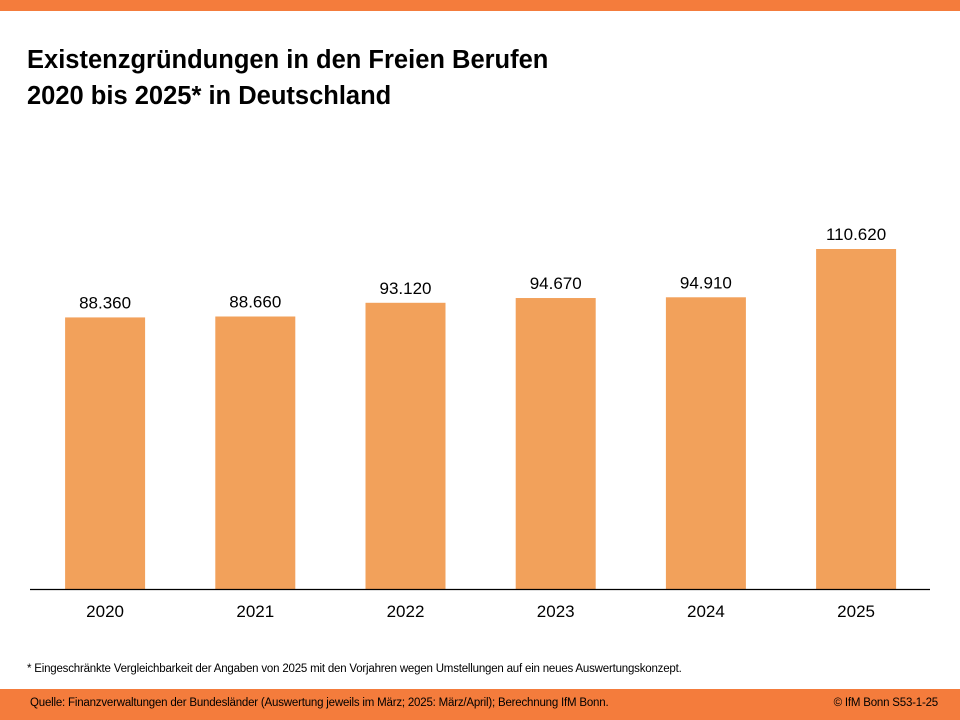  Describe the element at coordinates (105, 453) in the screenshot. I see `bar-2020` at that location.